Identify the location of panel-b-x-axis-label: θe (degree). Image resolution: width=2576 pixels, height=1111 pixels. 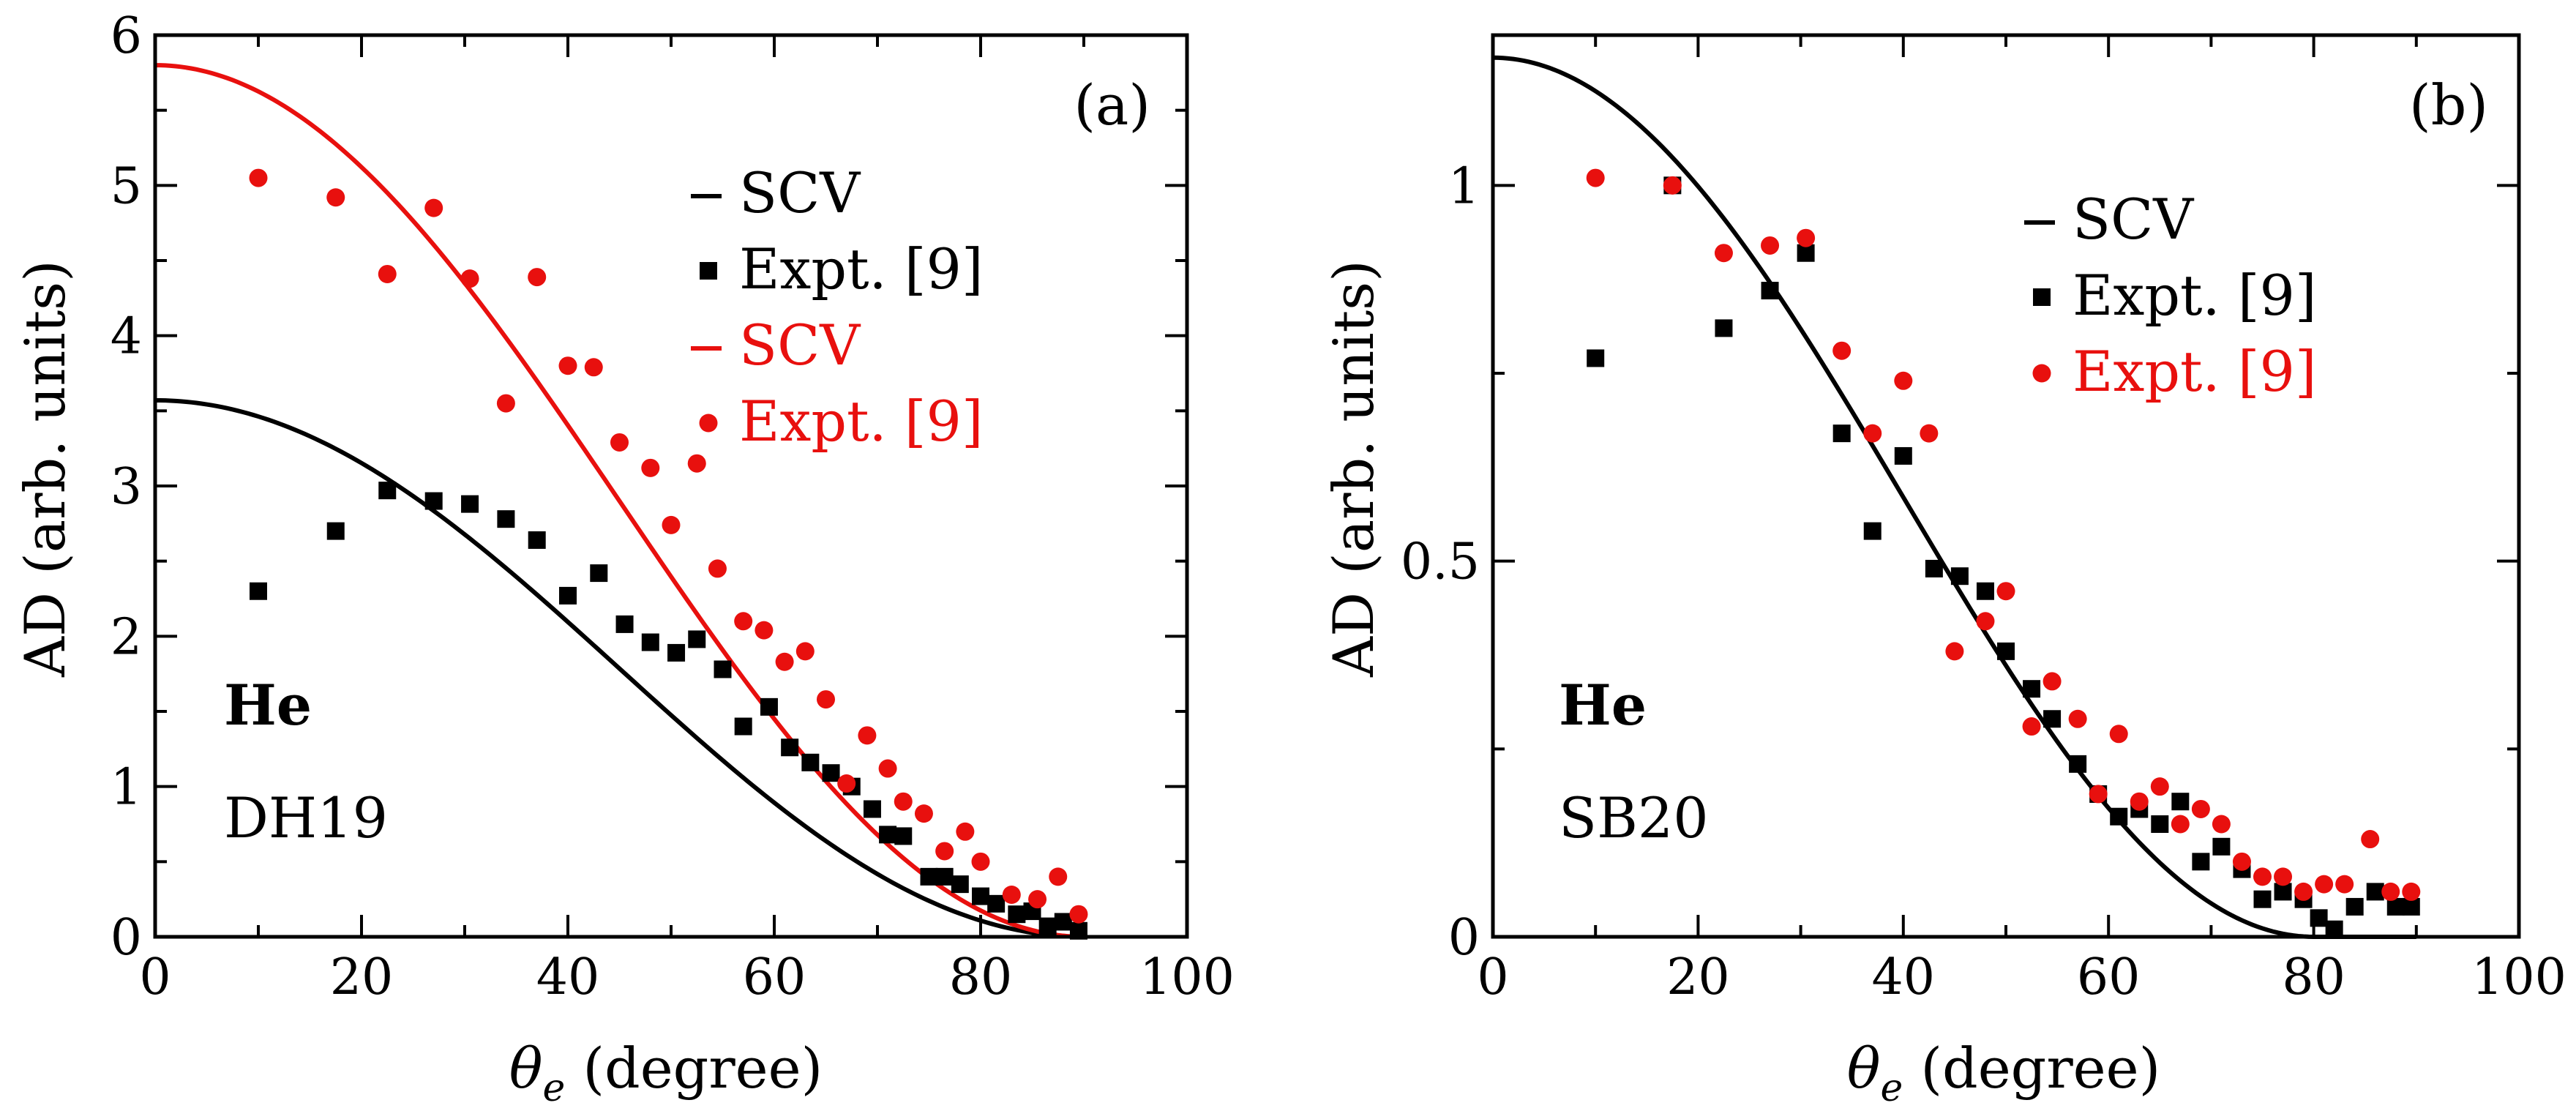
(2004, 1073).